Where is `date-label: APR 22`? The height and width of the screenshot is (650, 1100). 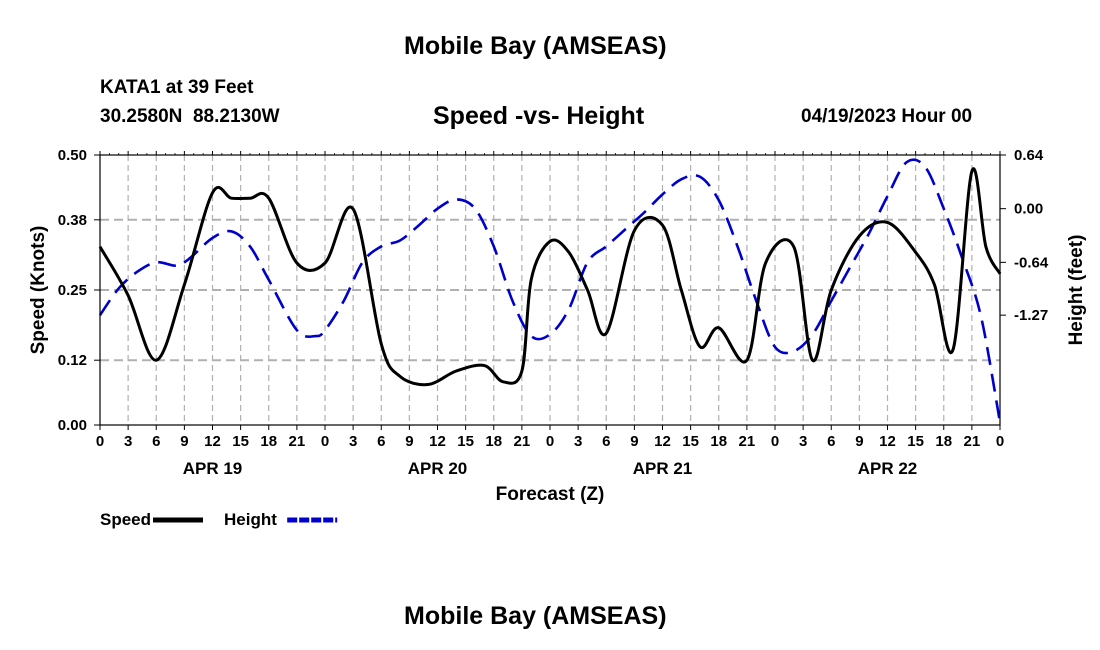
date-label: APR 22 is located at coordinates (888, 468).